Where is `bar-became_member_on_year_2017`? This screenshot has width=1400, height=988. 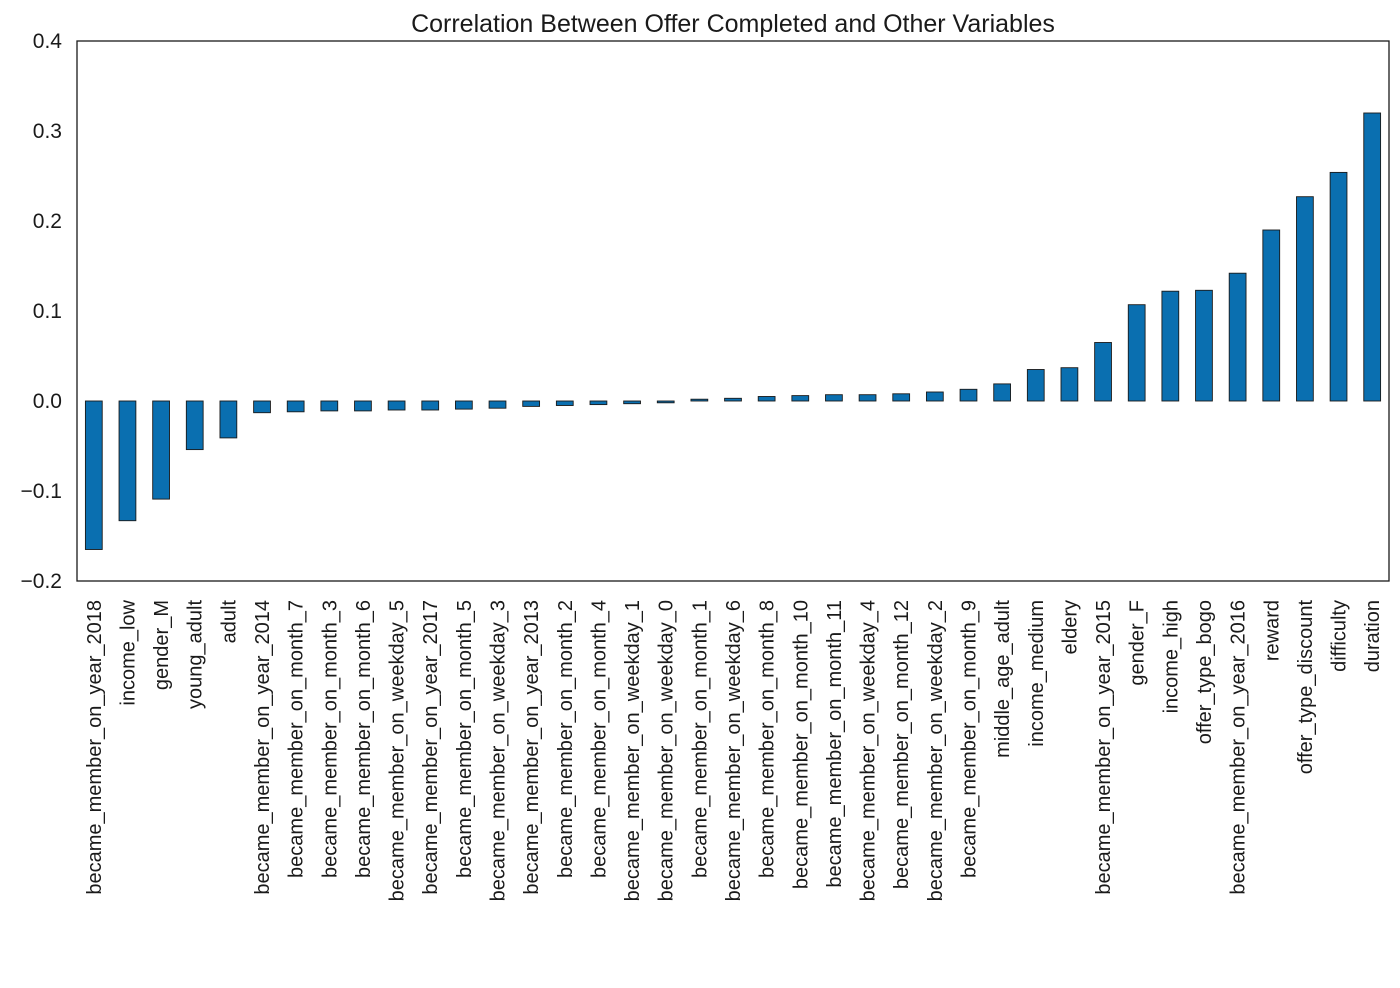 bar-became_member_on_year_2017 is located at coordinates (430, 405).